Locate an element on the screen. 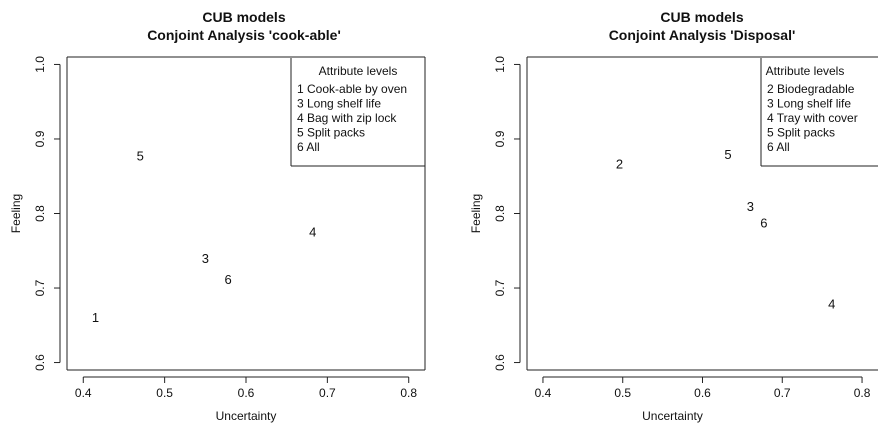 The width and height of the screenshot is (878, 425). legend-item: 4 Tray with cover is located at coordinates (812, 118).